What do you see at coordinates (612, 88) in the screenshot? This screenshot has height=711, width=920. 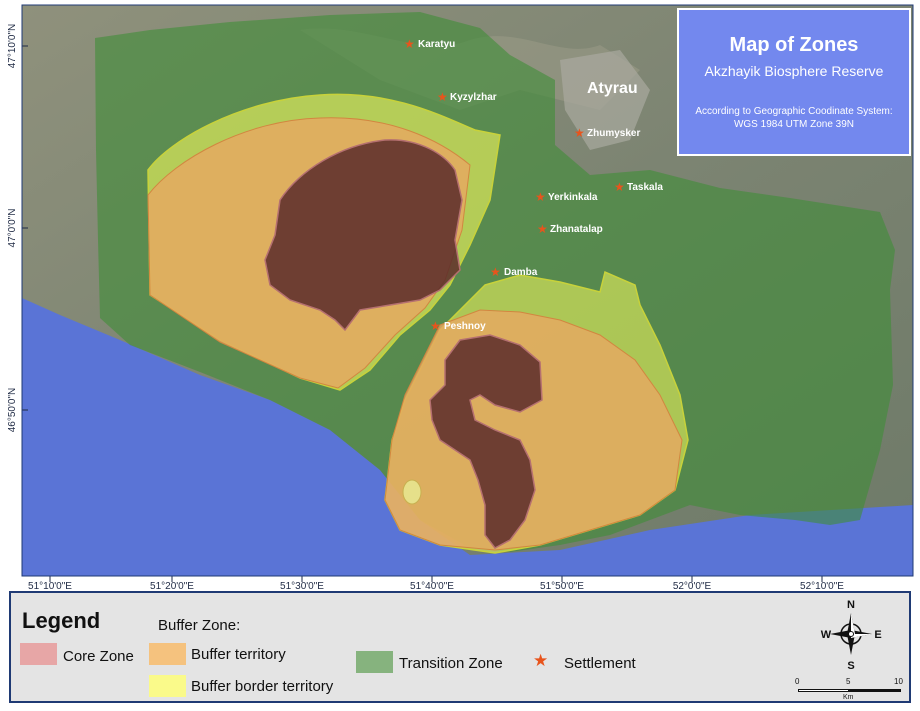 I see `city-label-atyrau: Atyrau` at bounding box center [612, 88].